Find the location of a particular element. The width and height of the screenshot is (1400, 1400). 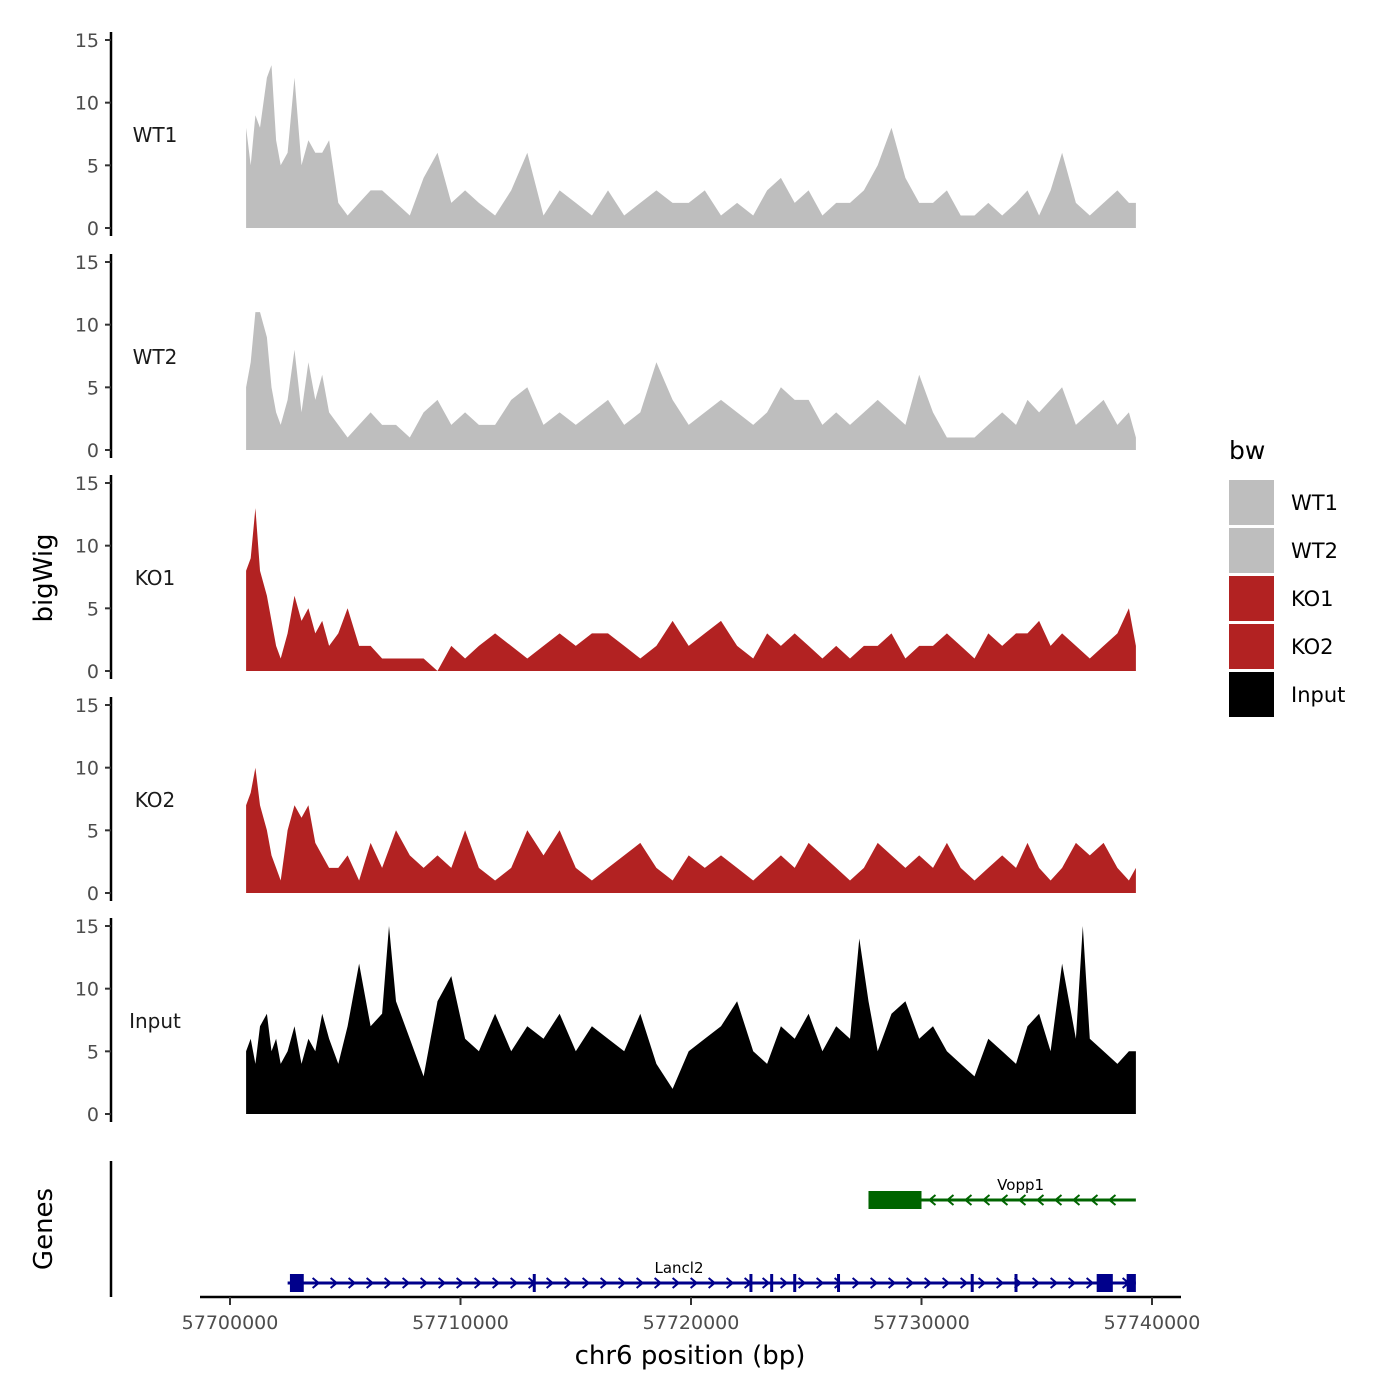

gene-label-lancl2: Lancl2 is located at coordinates (678, 1268).